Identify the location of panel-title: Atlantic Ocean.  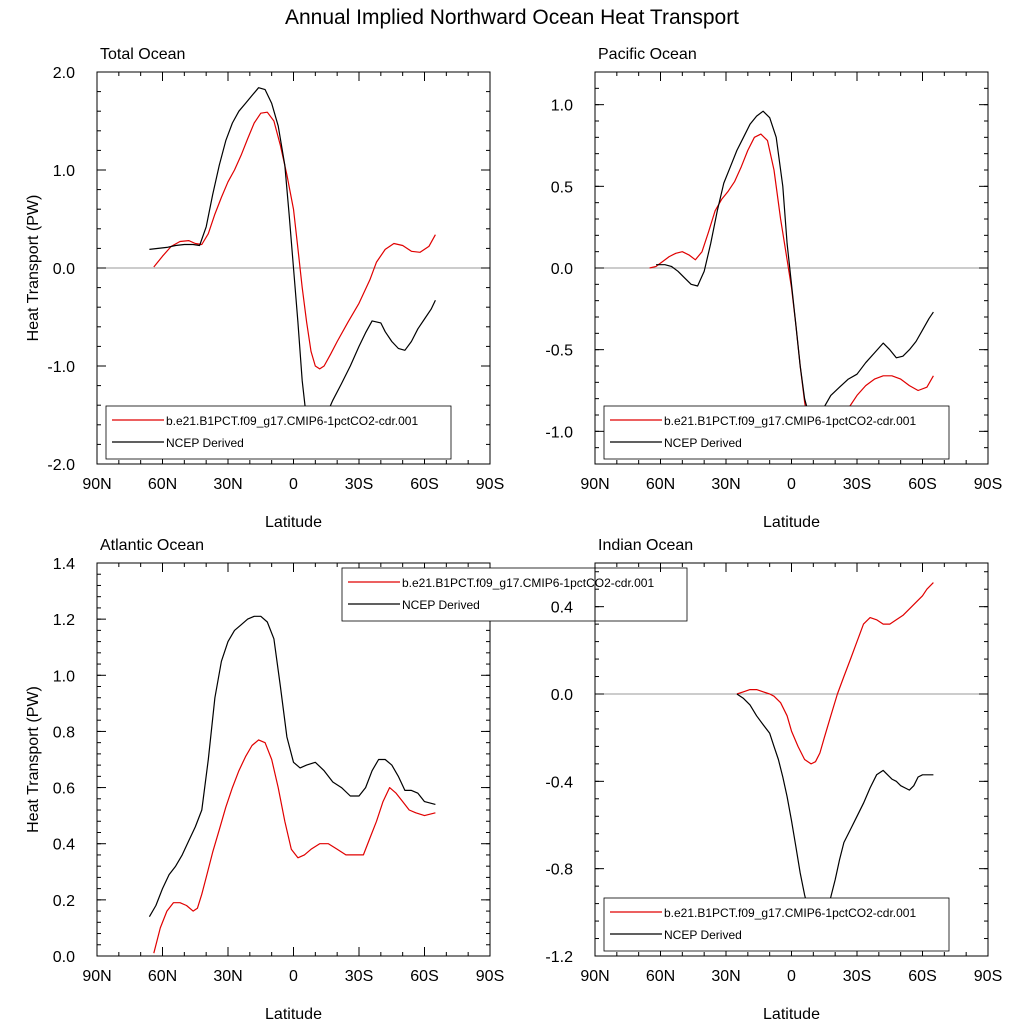
(152, 545).